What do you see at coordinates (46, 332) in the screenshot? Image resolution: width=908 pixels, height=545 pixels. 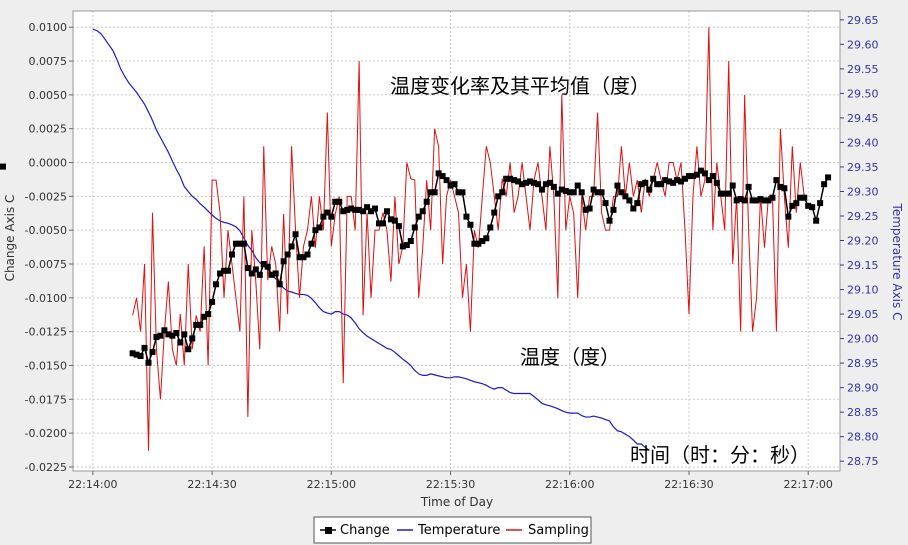 I see `y-left-tick-label: -0.0125` at bounding box center [46, 332].